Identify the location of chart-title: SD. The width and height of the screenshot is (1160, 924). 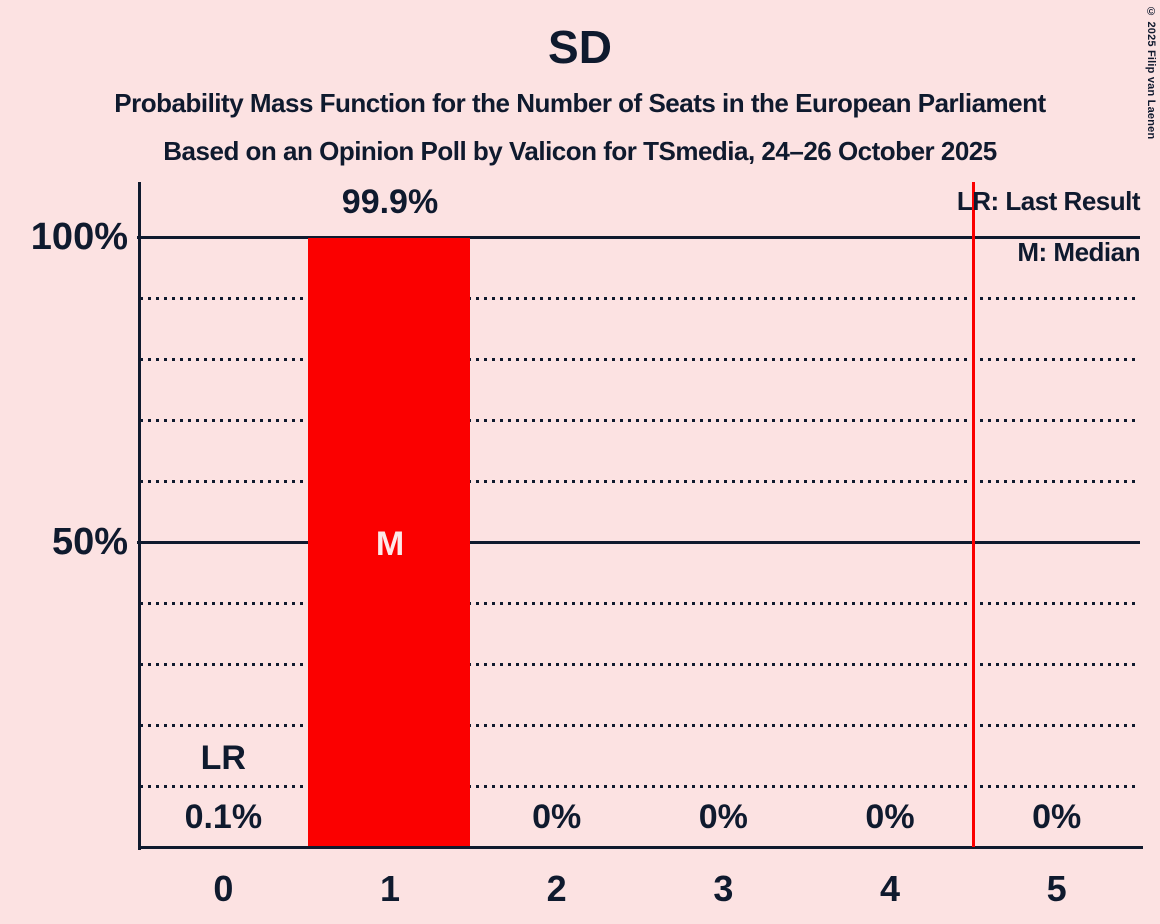
(580, 47).